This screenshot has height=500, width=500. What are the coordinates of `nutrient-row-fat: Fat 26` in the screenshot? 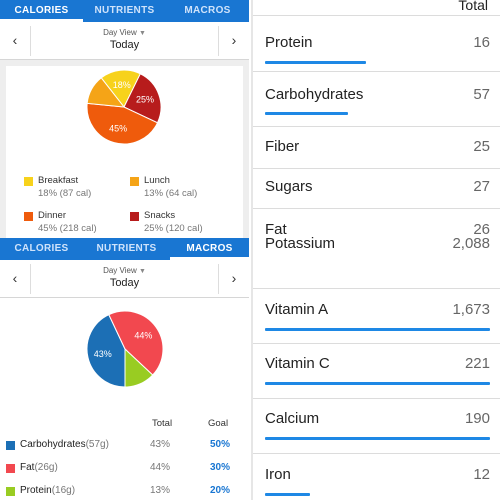 It's located at (376, 248).